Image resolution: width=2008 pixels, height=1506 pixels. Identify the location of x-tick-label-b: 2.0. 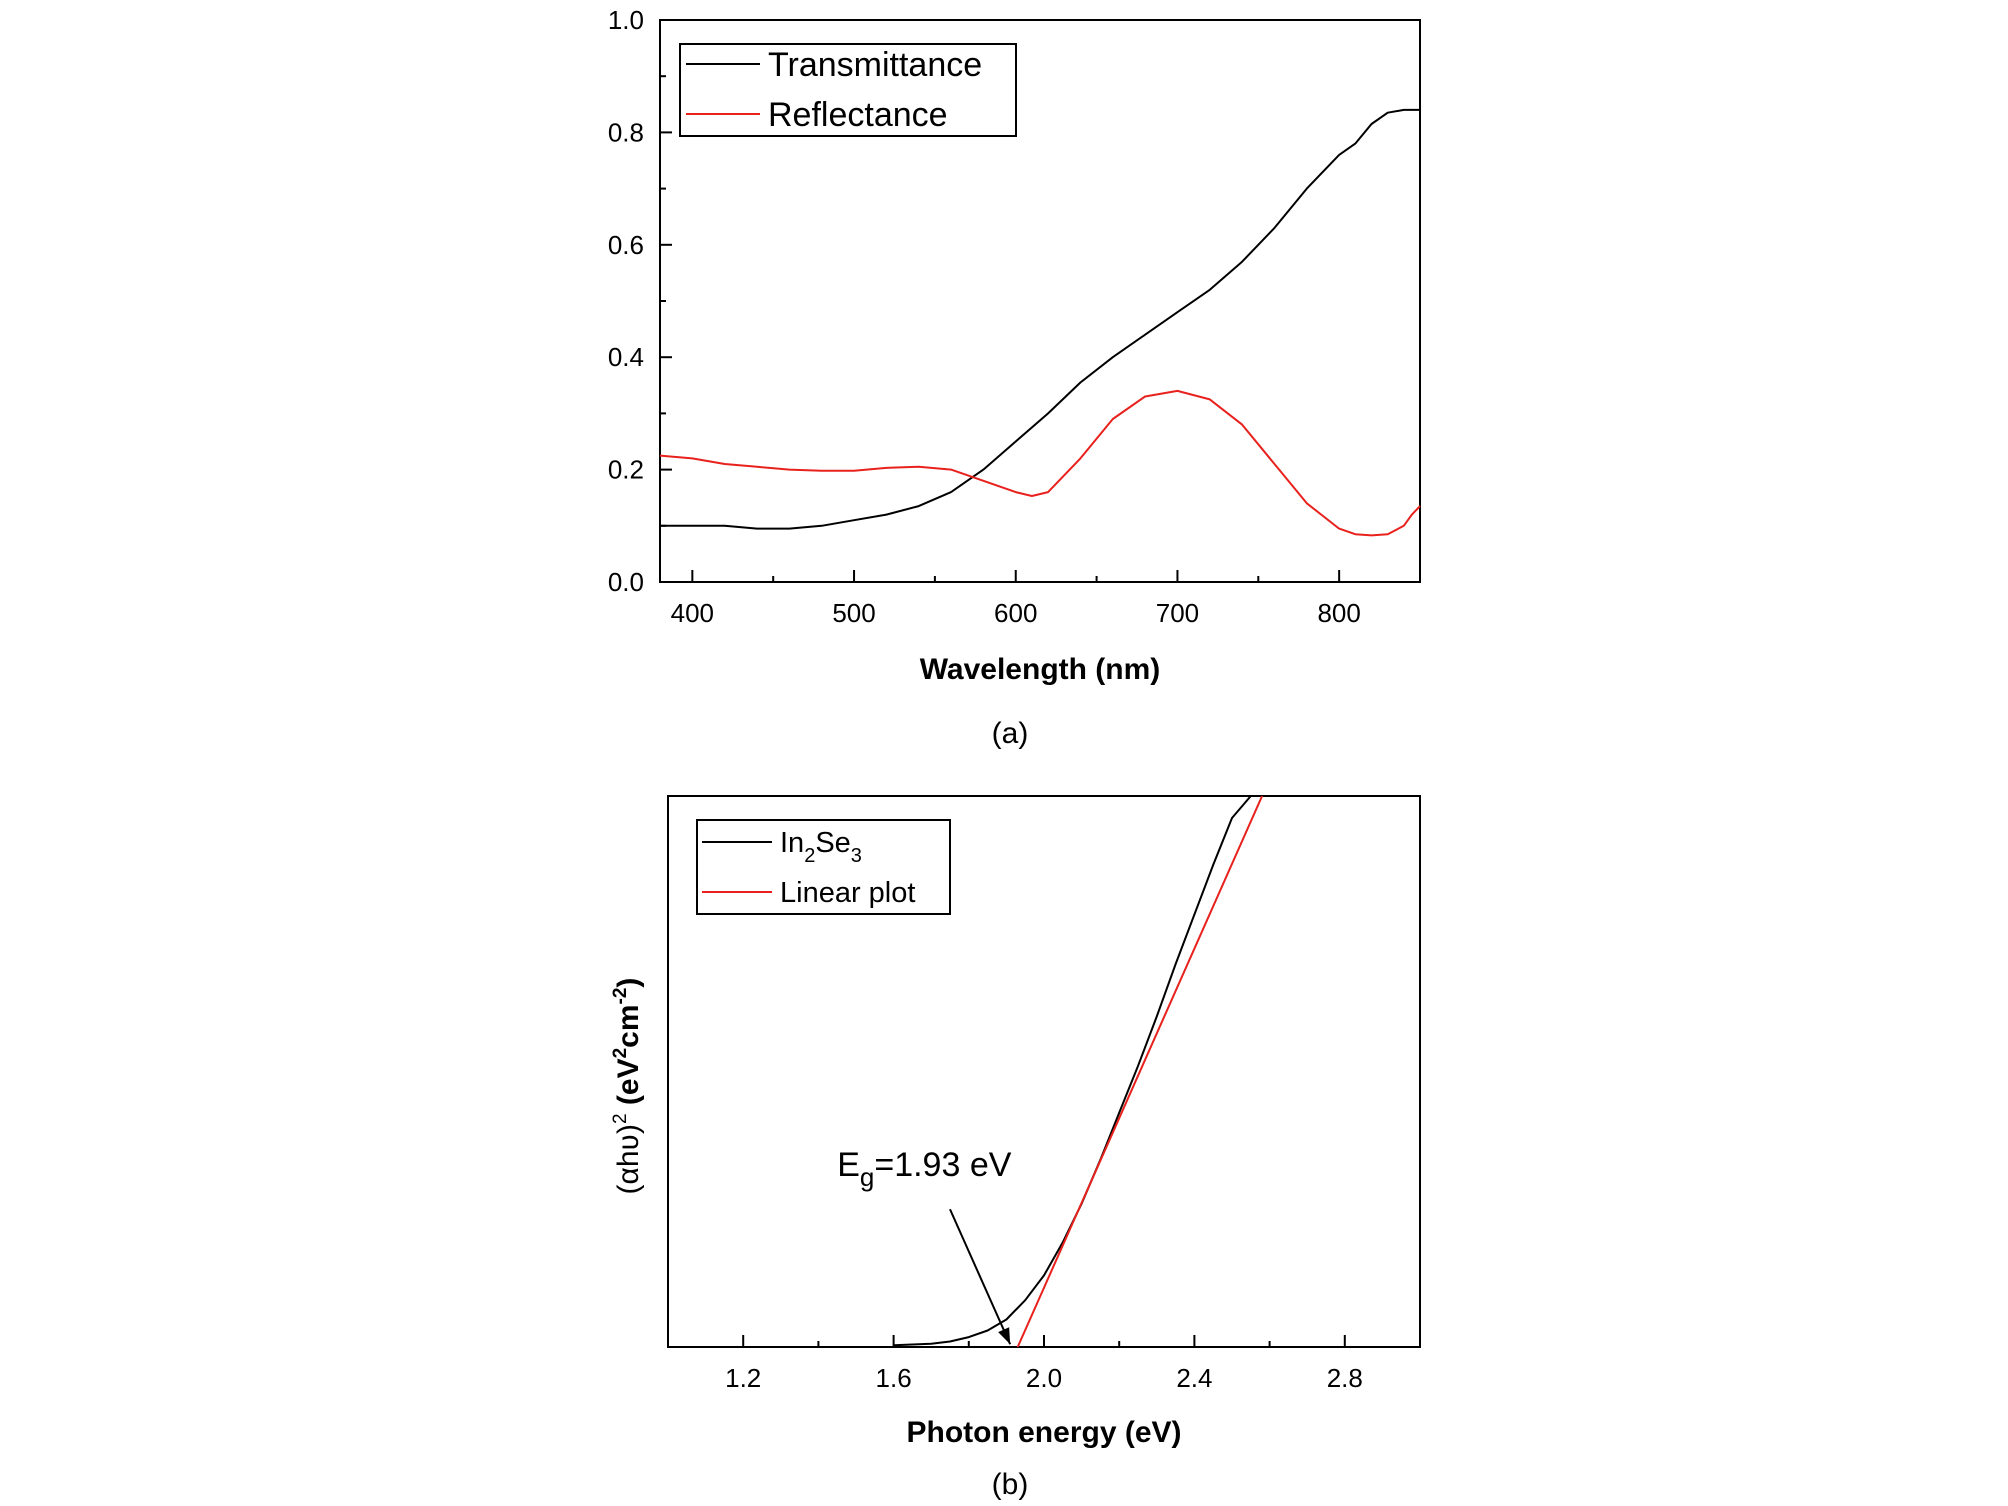
(1044, 1378).